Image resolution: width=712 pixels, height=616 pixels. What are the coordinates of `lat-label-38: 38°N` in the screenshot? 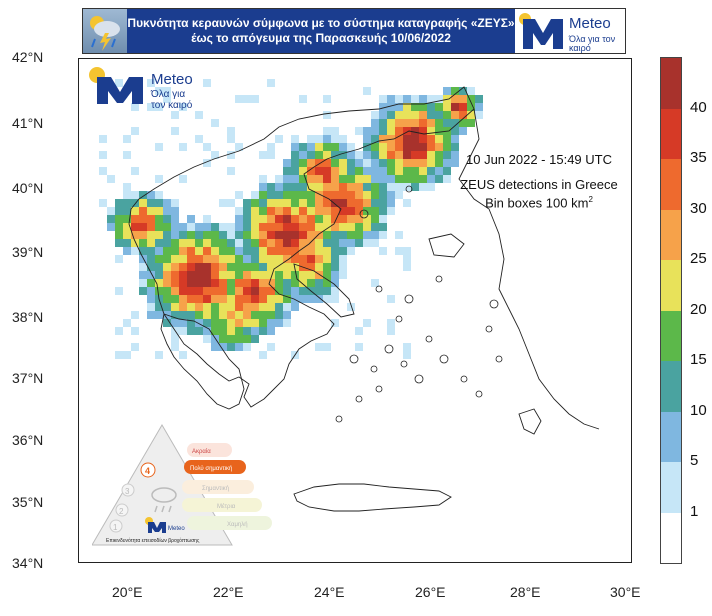 It's located at (28, 317).